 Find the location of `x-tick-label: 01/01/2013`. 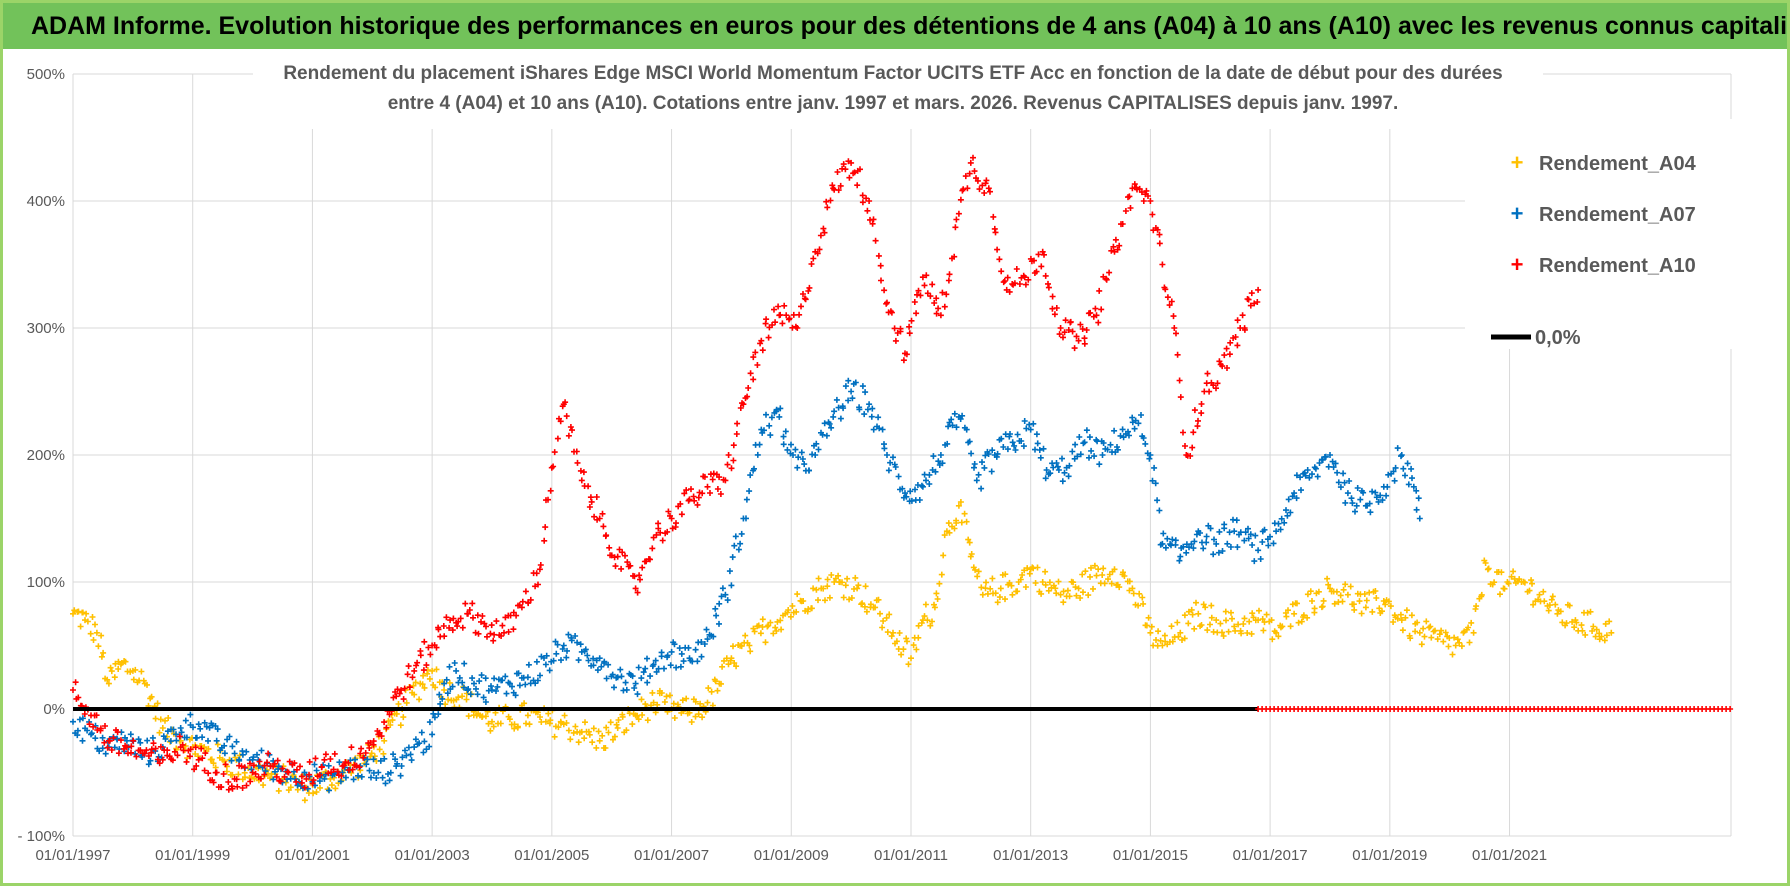

x-tick-label: 01/01/2013 is located at coordinates (1030, 855).